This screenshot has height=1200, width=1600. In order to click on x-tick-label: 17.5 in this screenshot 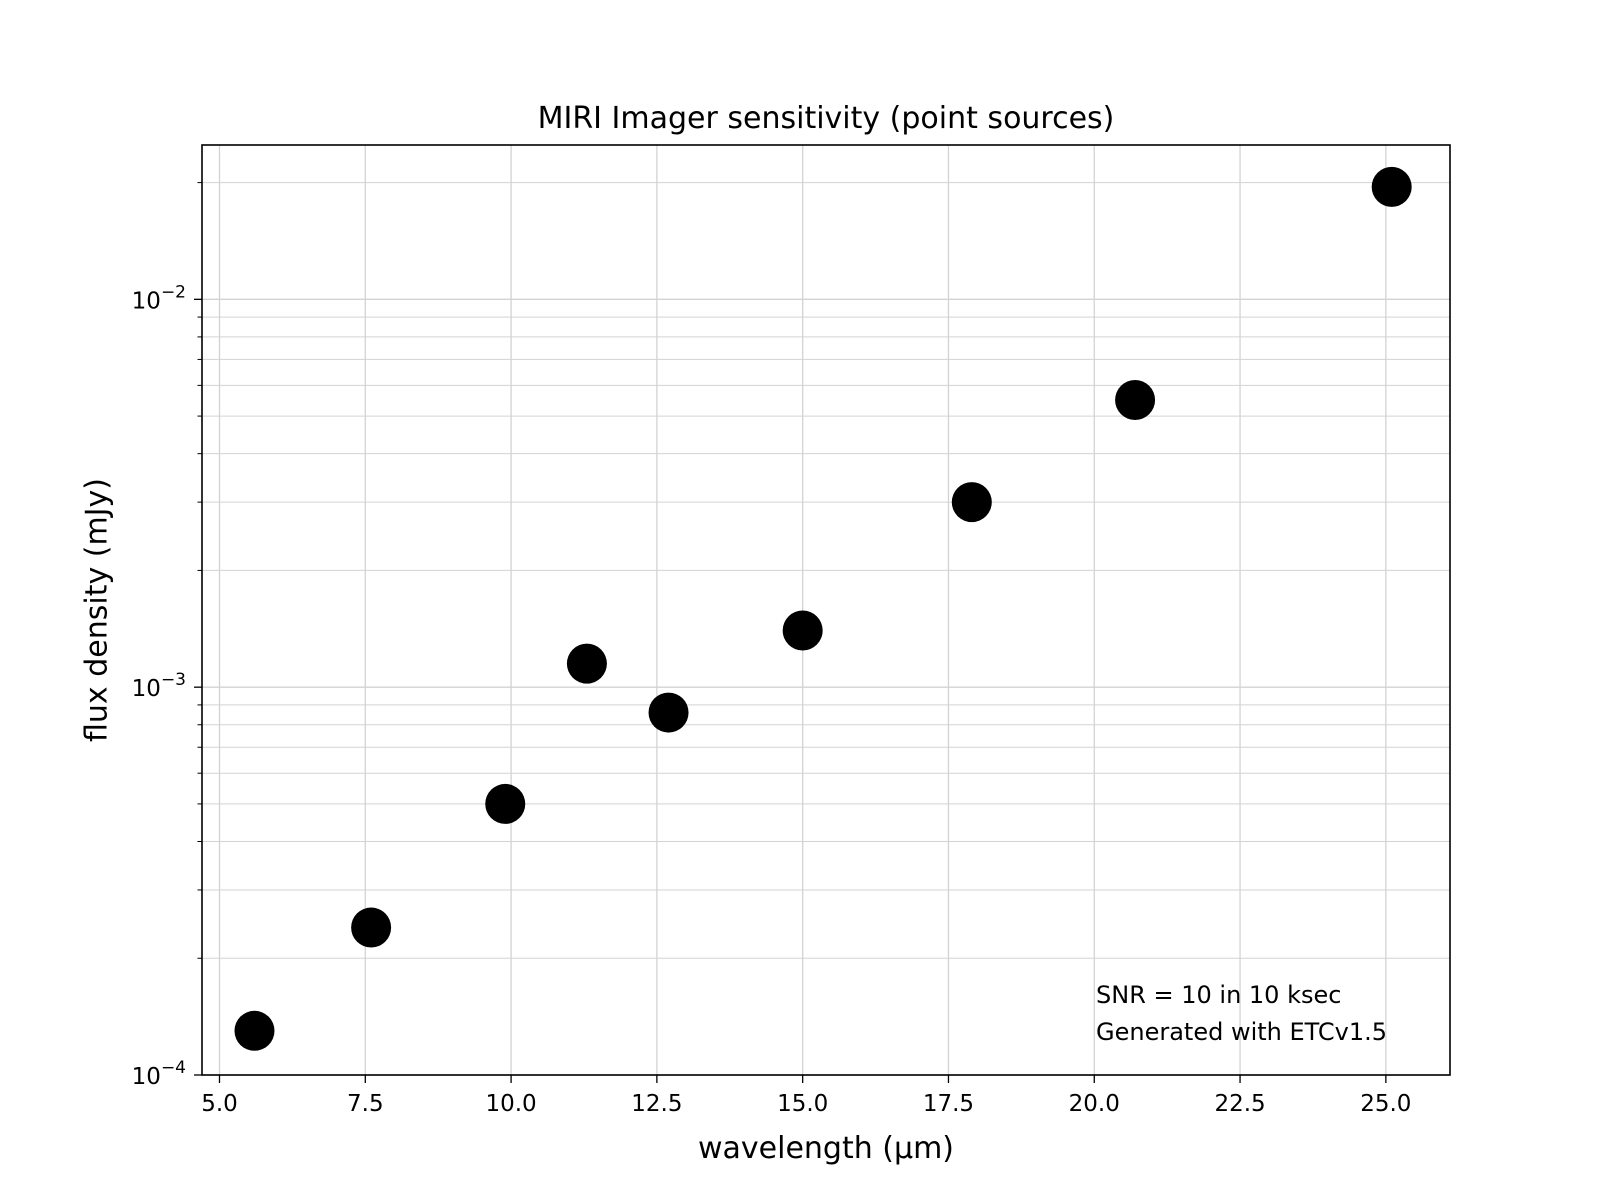, I will do `click(948, 1104)`.